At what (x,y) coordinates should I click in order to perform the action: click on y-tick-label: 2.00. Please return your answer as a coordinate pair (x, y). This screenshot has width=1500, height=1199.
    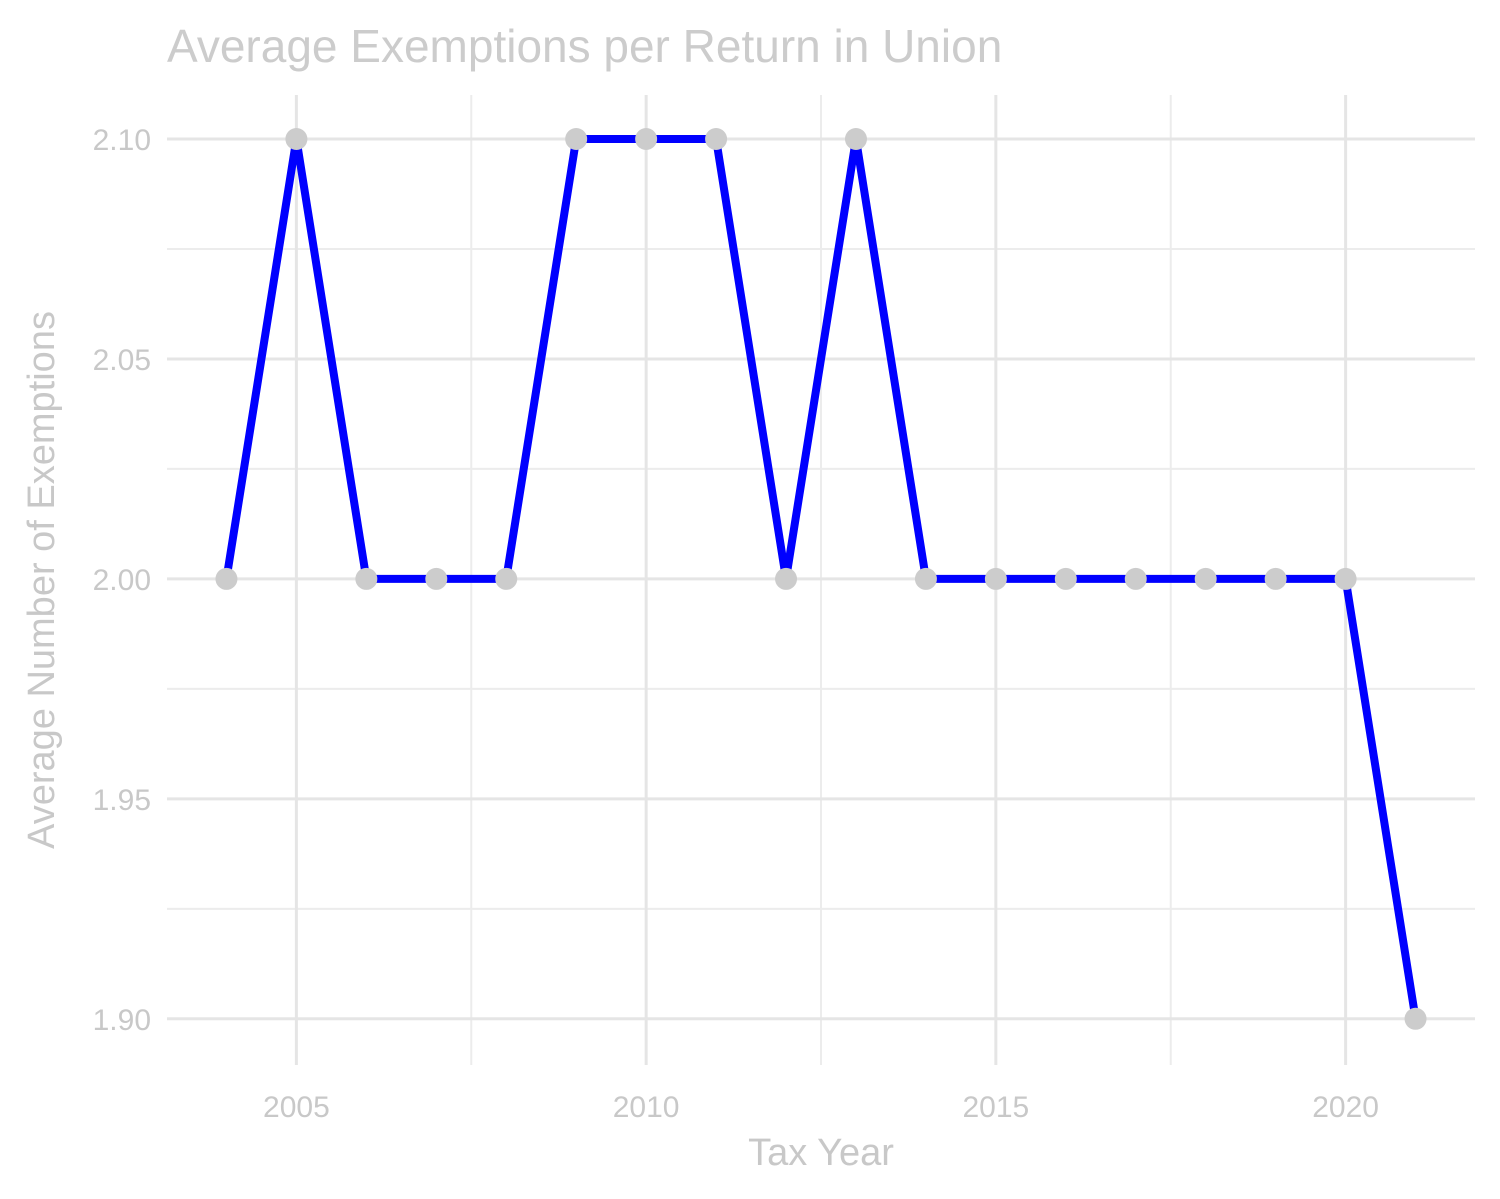
    Looking at the image, I should click on (122, 580).